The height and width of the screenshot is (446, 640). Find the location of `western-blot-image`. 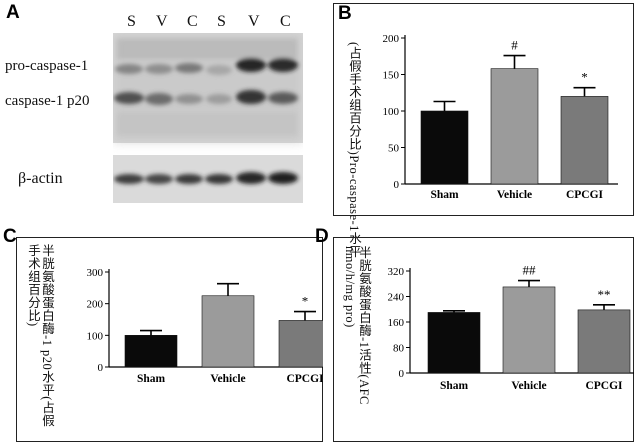

western-blot-image is located at coordinates (208, 118).